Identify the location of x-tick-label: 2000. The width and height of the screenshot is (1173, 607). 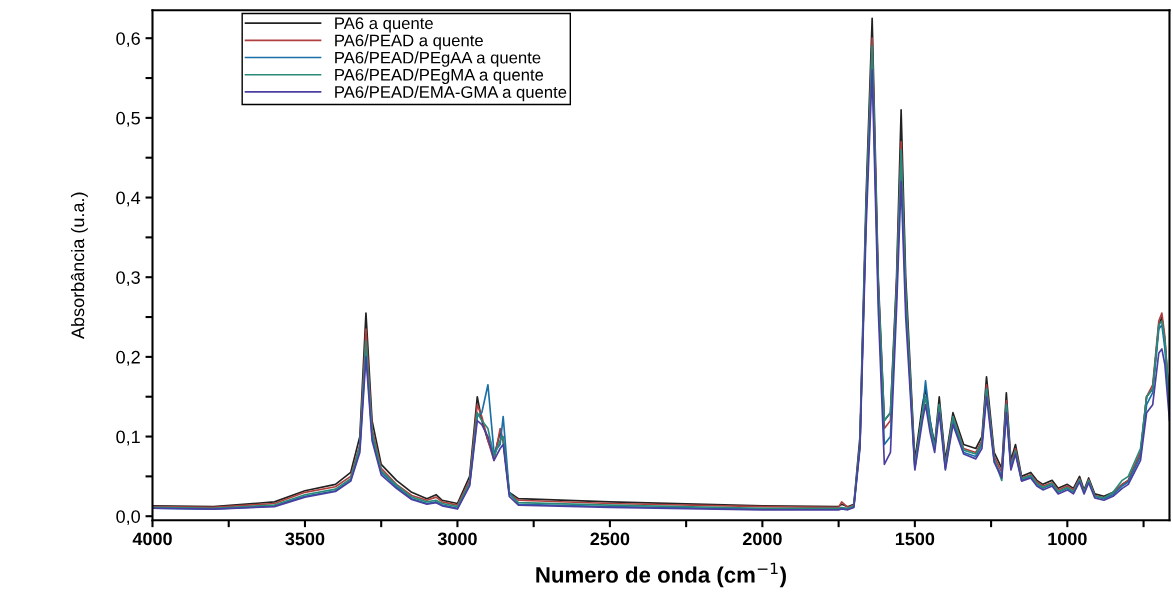
(762, 539).